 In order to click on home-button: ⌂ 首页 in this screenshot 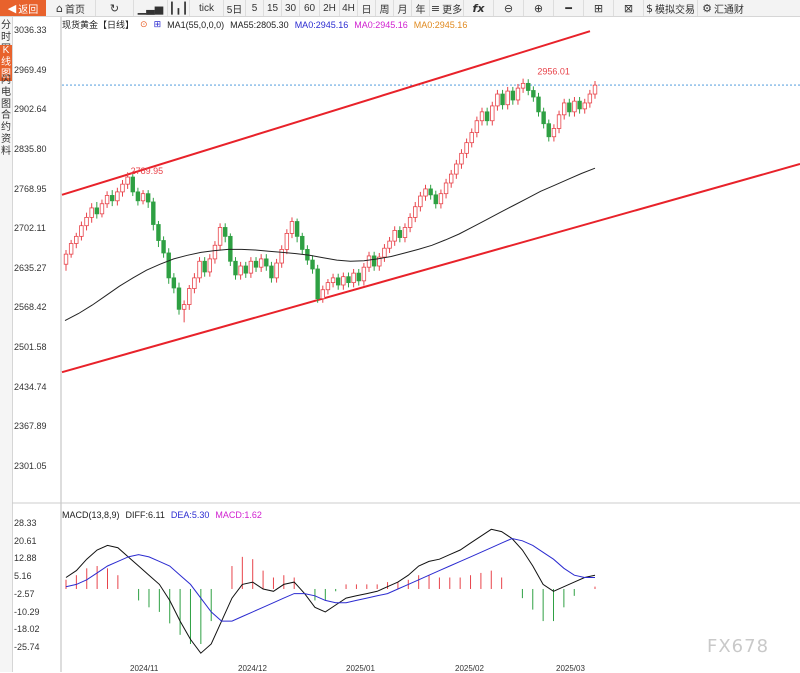, I will do `click(71, 8)`.